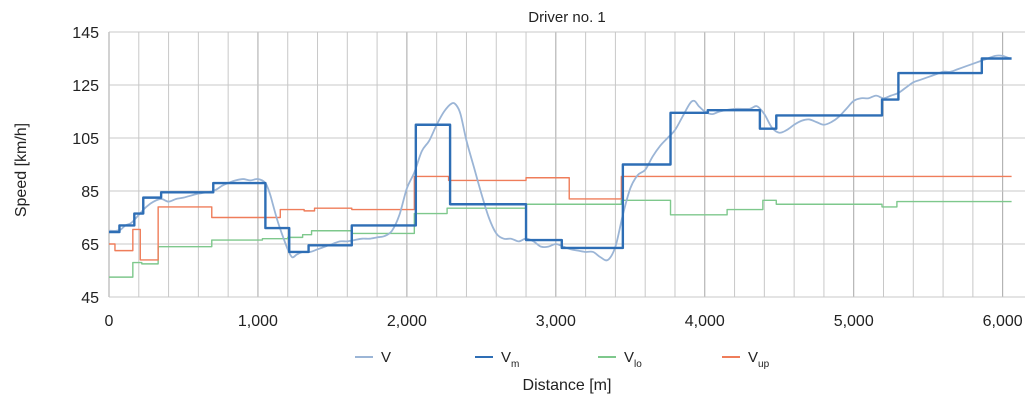  What do you see at coordinates (85, 166) in the screenshot?
I see `y-tick-labels: 45 65 85 105 125 145` at bounding box center [85, 166].